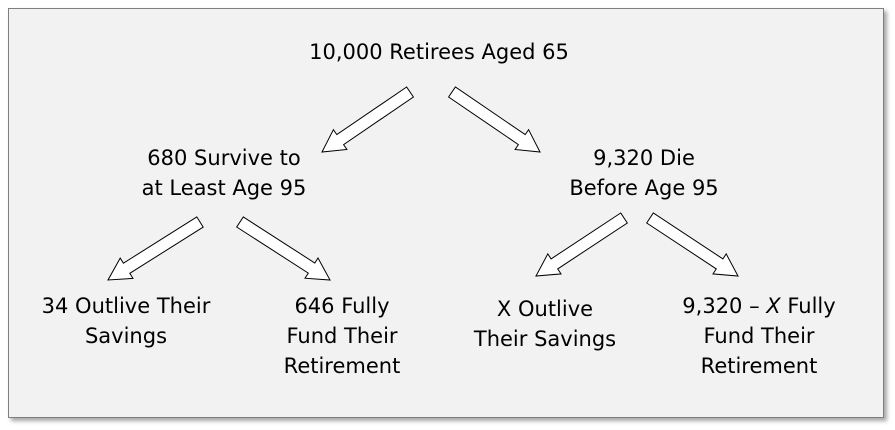 The height and width of the screenshot is (430, 895). Describe the element at coordinates (759, 306) in the screenshot. I see `node-die-fund-line-1: 9,320 – X Fully` at that location.